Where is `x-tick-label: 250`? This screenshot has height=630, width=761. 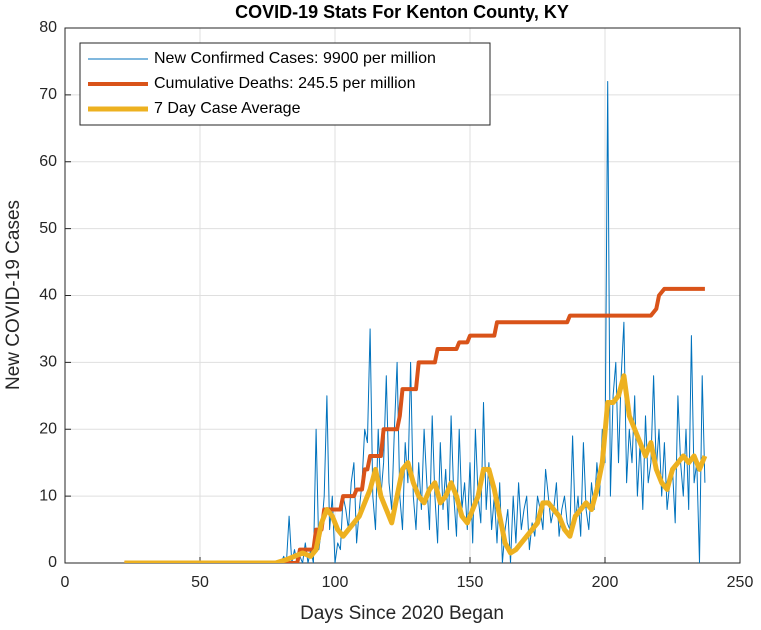 x-tick-label: 250 is located at coordinates (740, 582).